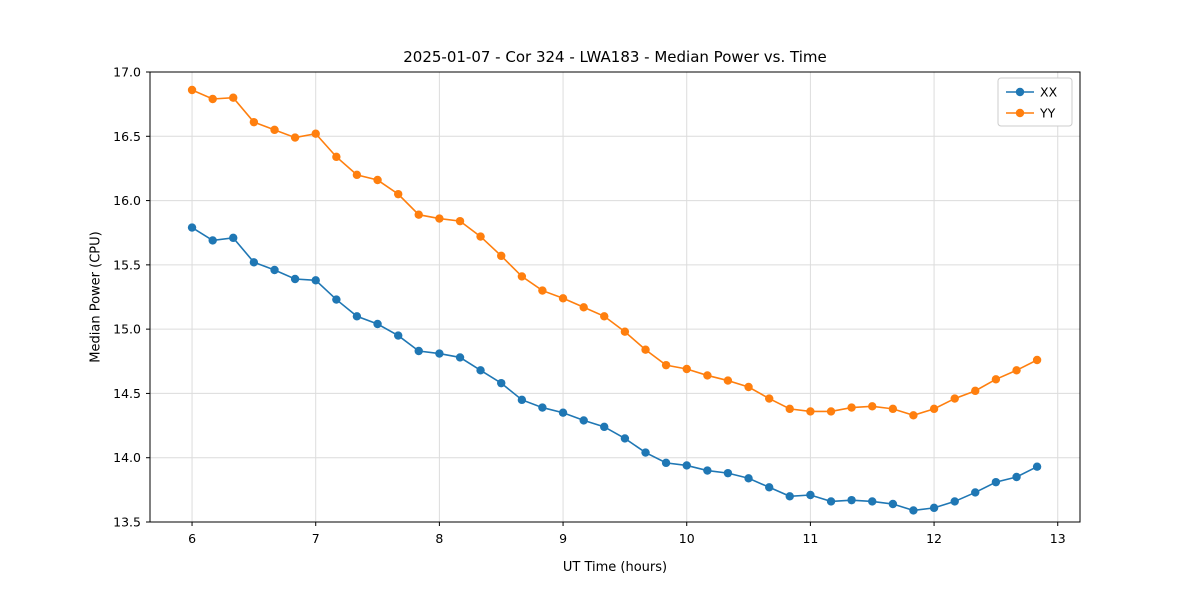 This screenshot has width=1200, height=600. Describe the element at coordinates (127, 136) in the screenshot. I see `y-tick-label: 16.5` at that location.